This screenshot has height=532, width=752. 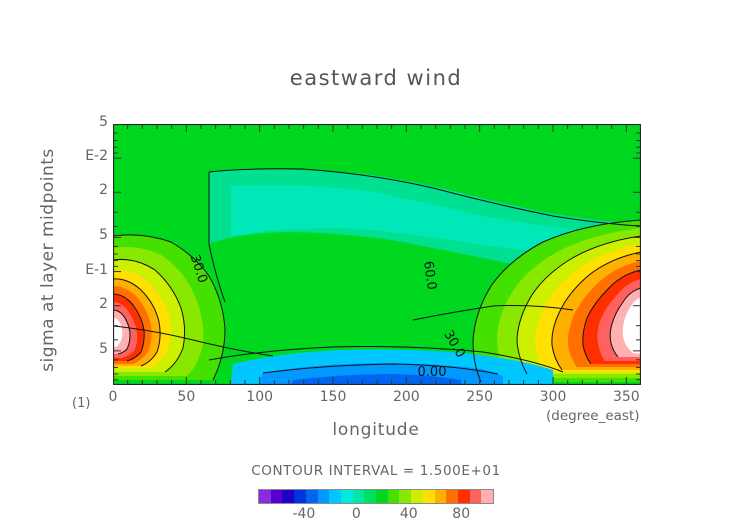 I want to click on bottom-ticks, so click(x=377, y=381).